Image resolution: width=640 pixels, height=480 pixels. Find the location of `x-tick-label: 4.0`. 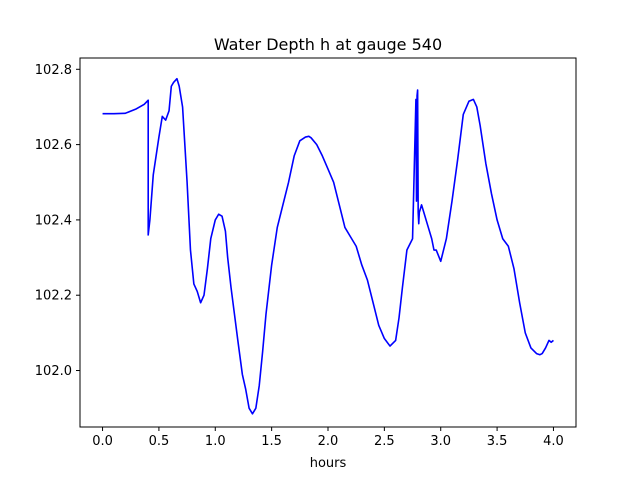

x-tick-label: 4.0 is located at coordinates (553, 441).